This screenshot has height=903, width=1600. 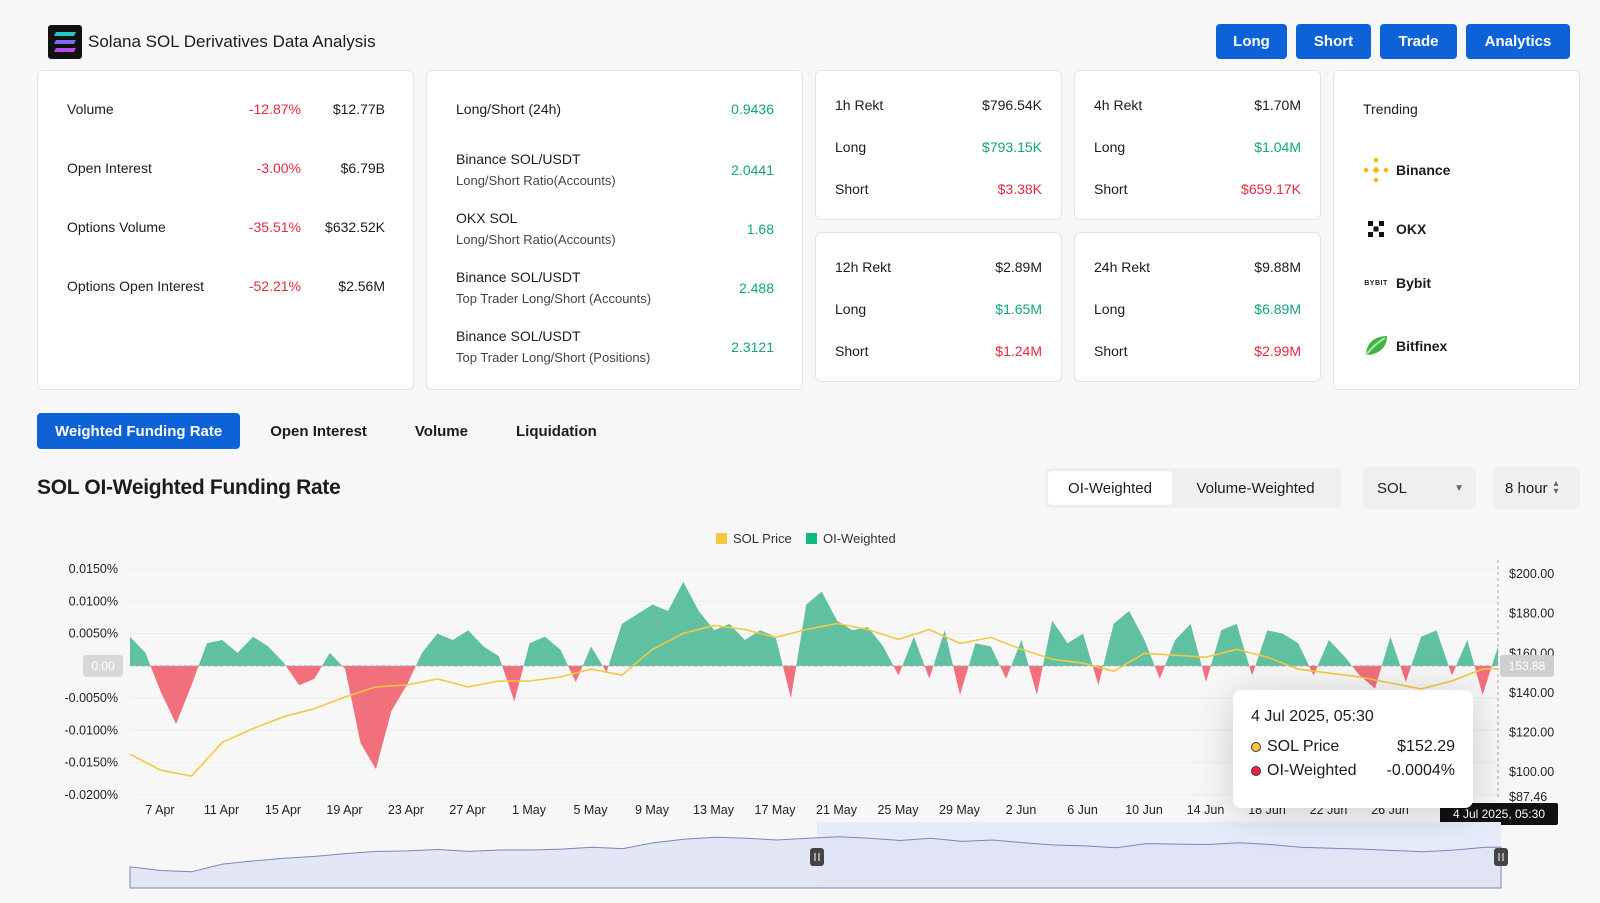 I want to click on interval-select: 8 hour ▴ ▾, so click(x=1536, y=488).